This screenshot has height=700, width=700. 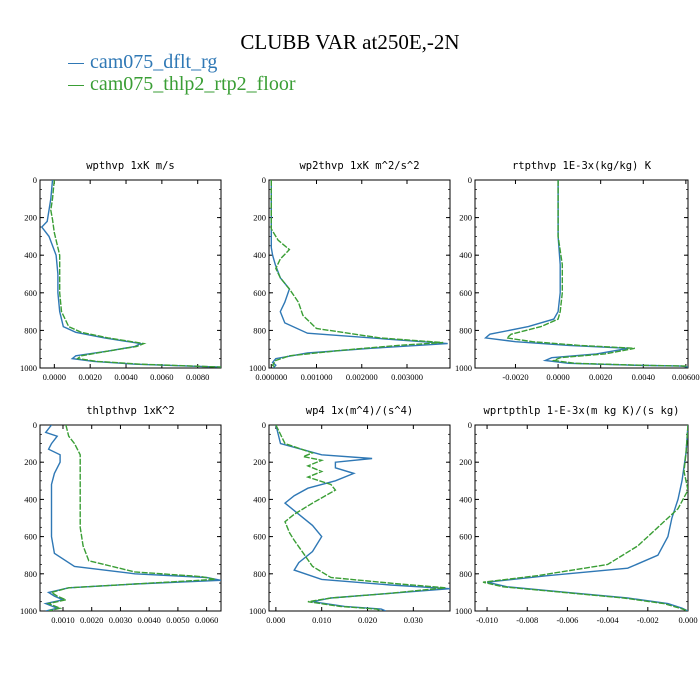 I want to click on x-tick-label: 0.0080, so click(x=197, y=377).